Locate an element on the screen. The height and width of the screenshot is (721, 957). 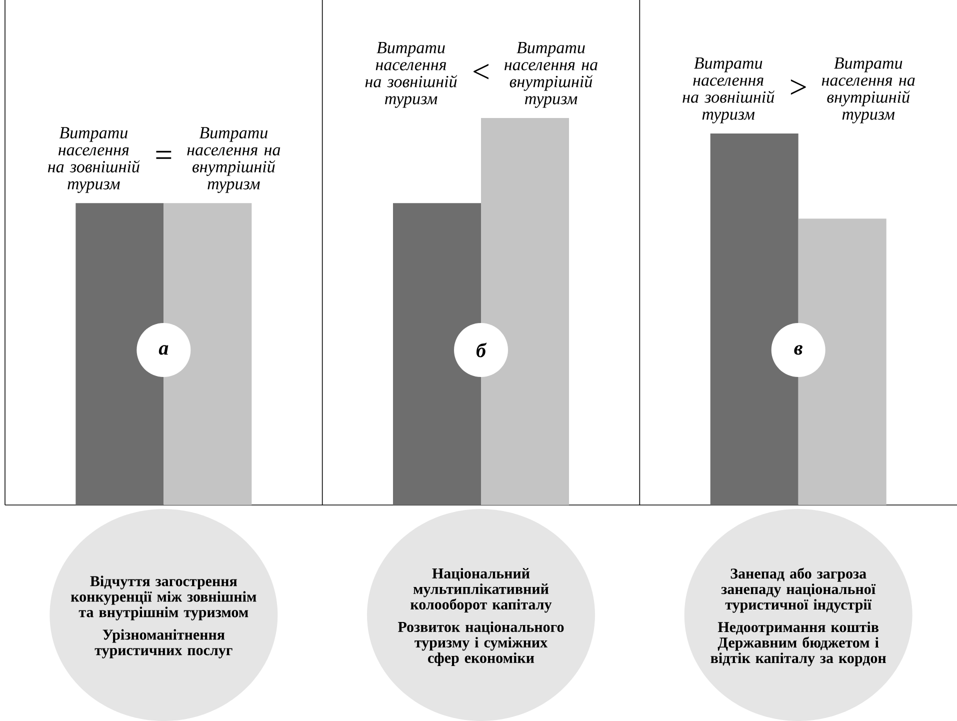
text: Недоотримання коштів Державним бюджетом і відтік капіталу за кордон is located at coordinates (798, 644).